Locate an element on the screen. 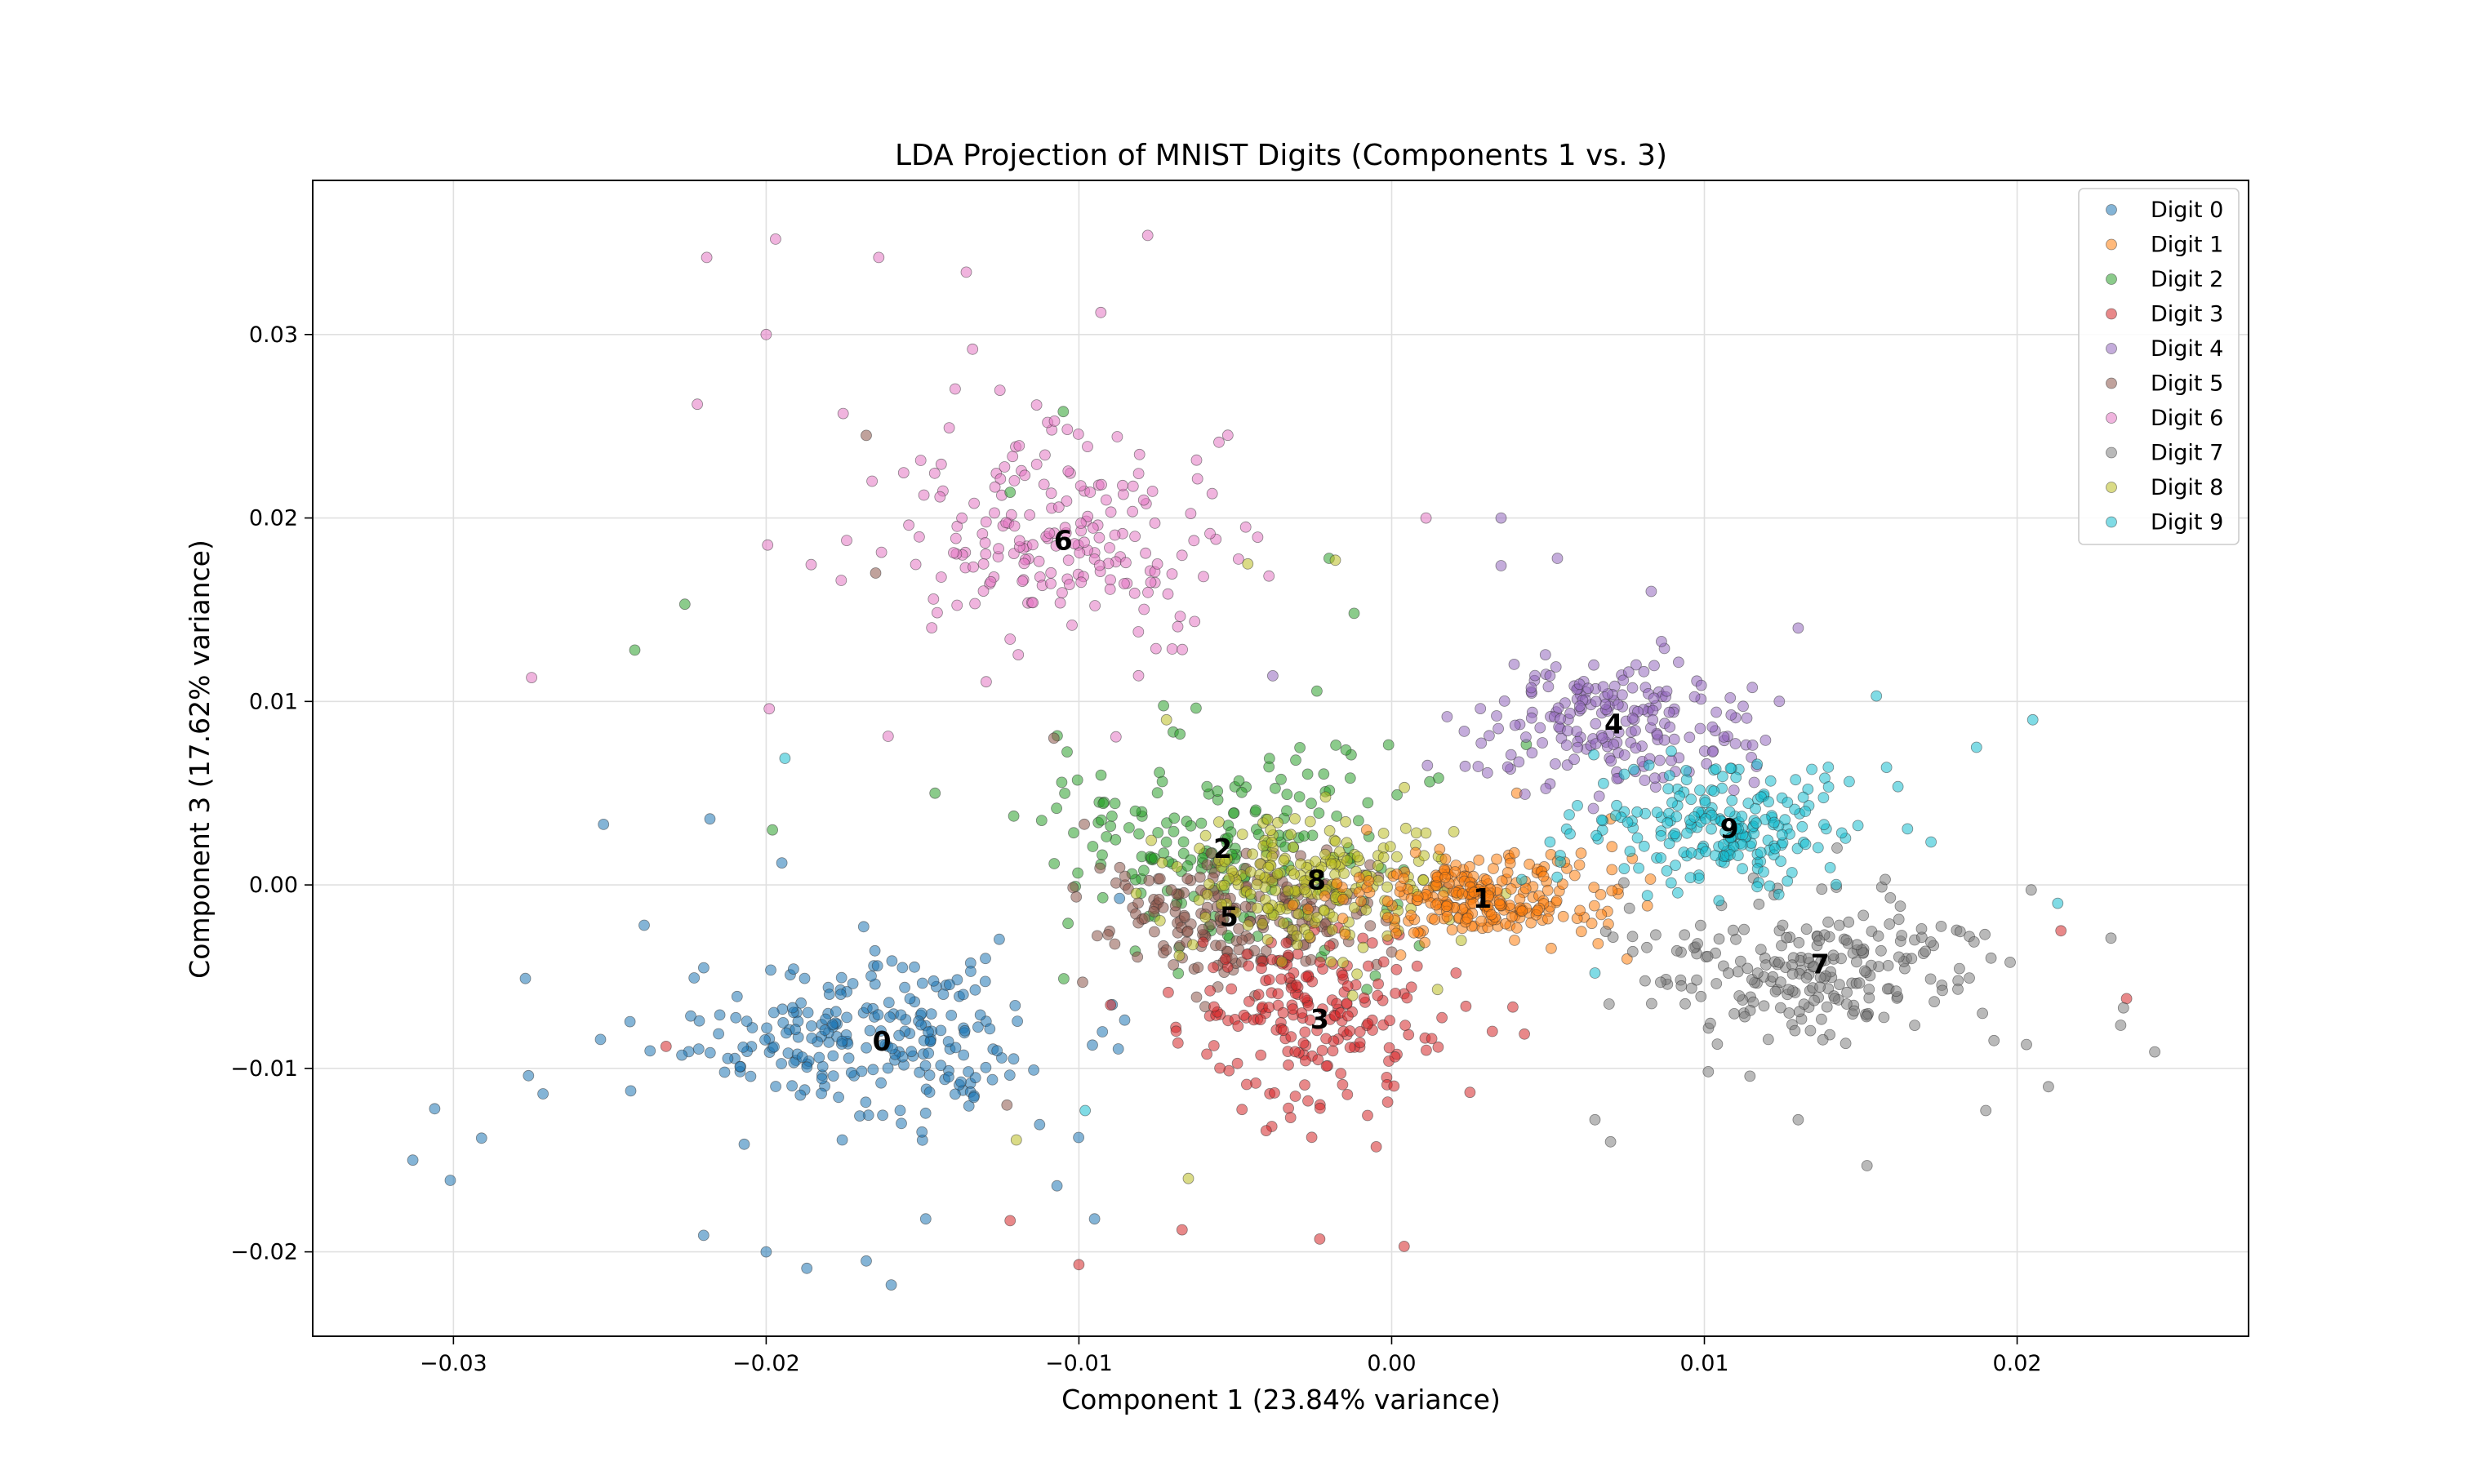  cluster-label-0: 0 is located at coordinates (882, 1041).